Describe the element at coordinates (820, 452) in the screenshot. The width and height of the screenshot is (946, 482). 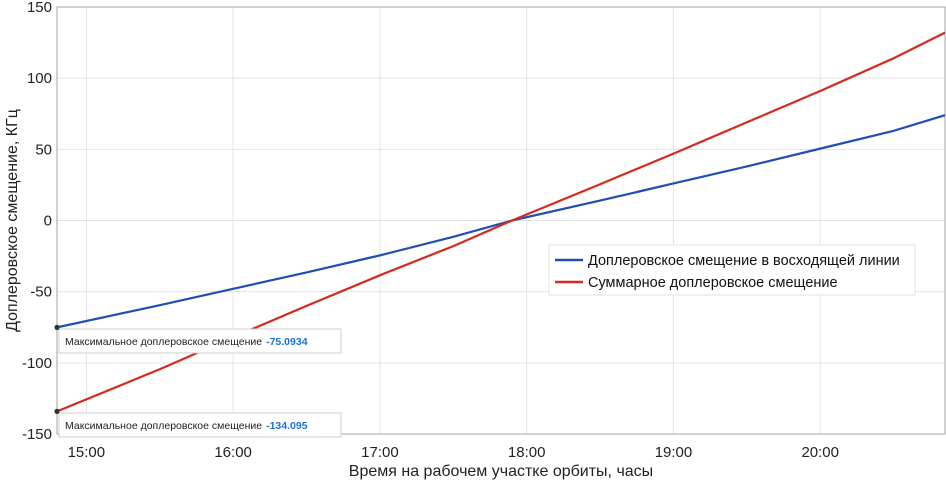
I see `x-tick-label: 20:00` at that location.